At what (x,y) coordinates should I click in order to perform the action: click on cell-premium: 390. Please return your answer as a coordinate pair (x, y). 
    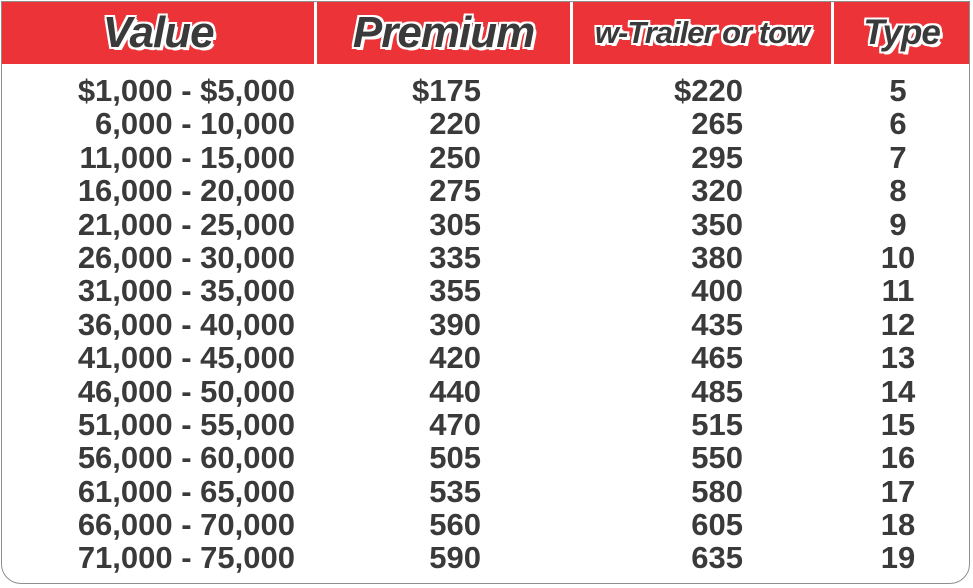
    Looking at the image, I should click on (455, 324).